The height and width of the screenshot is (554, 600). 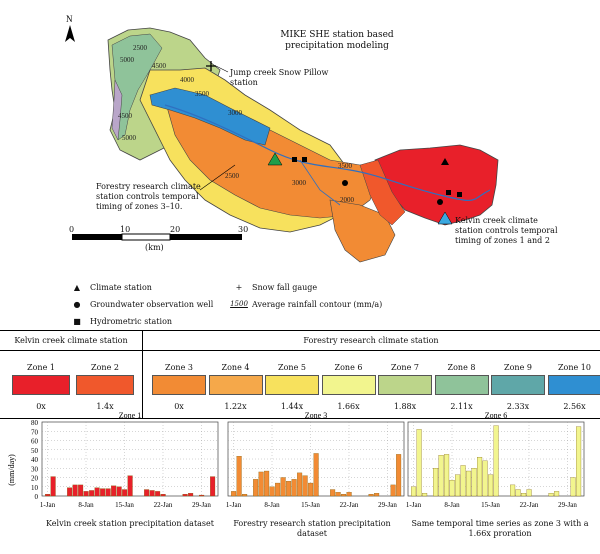 I want to click on map-zone-south, so click(x=362, y=231).